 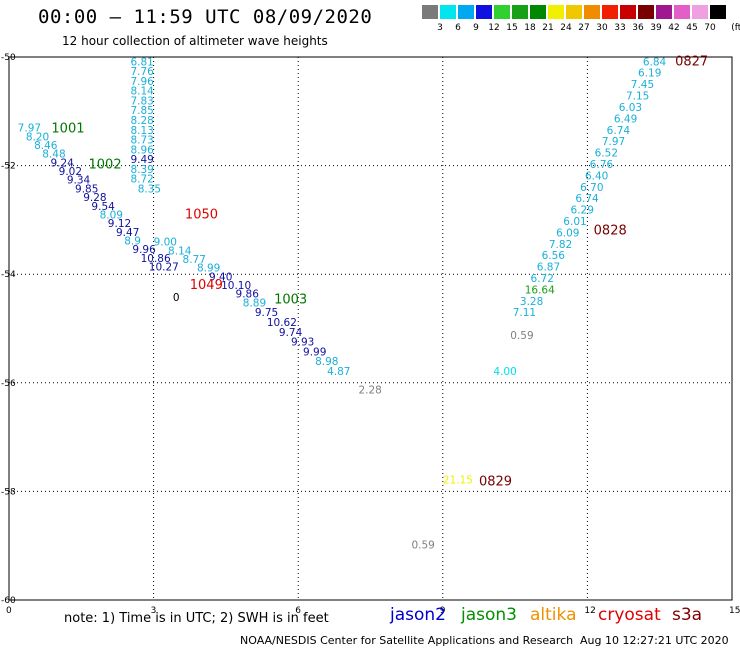 I want to click on wave-height-value: 8.99, so click(x=208, y=269).